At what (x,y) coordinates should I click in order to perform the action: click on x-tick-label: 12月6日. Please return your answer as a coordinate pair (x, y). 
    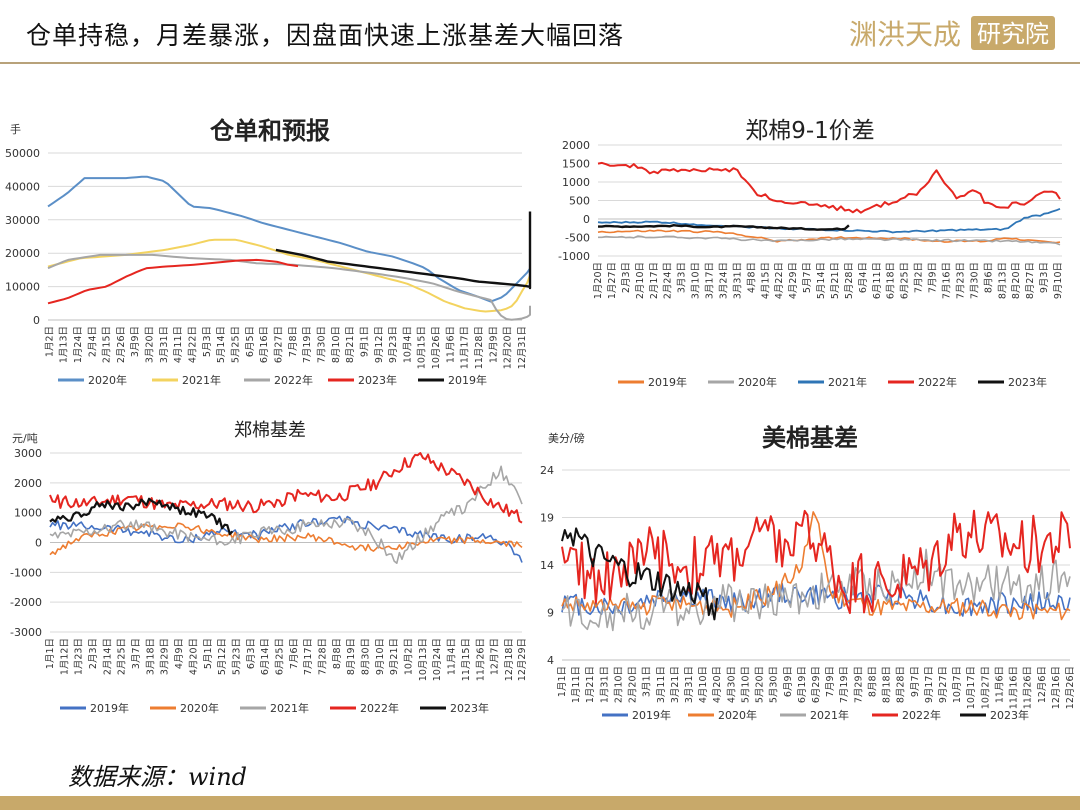
    Looking at the image, I should click on (1042, 684).